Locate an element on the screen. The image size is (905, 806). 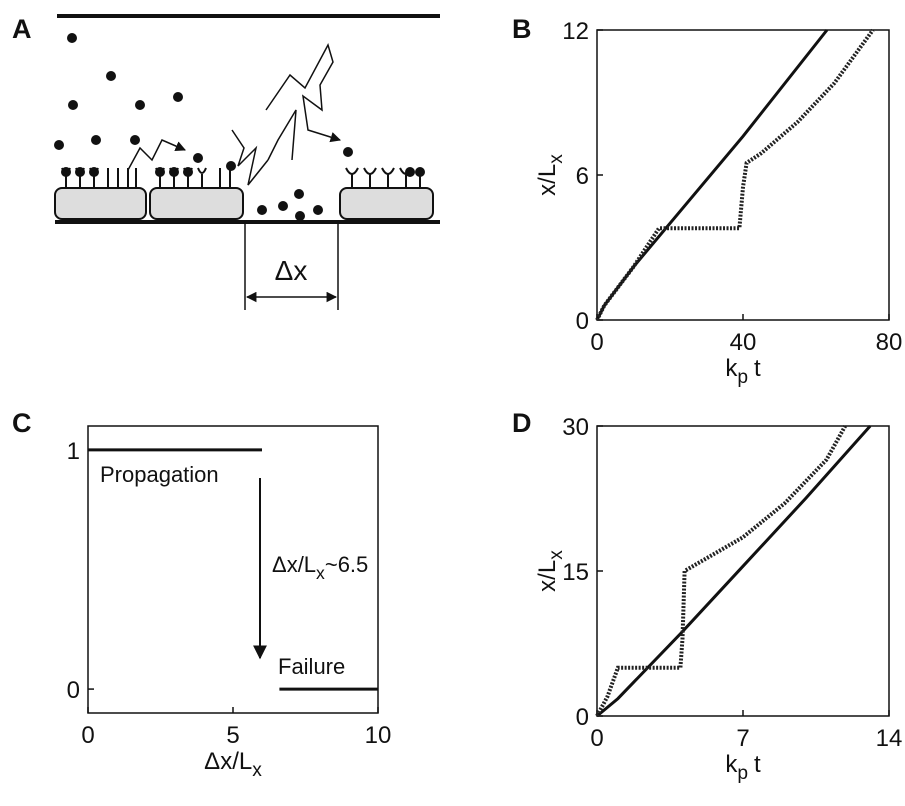
x-tick-label: 40 is located at coordinates (743, 342).